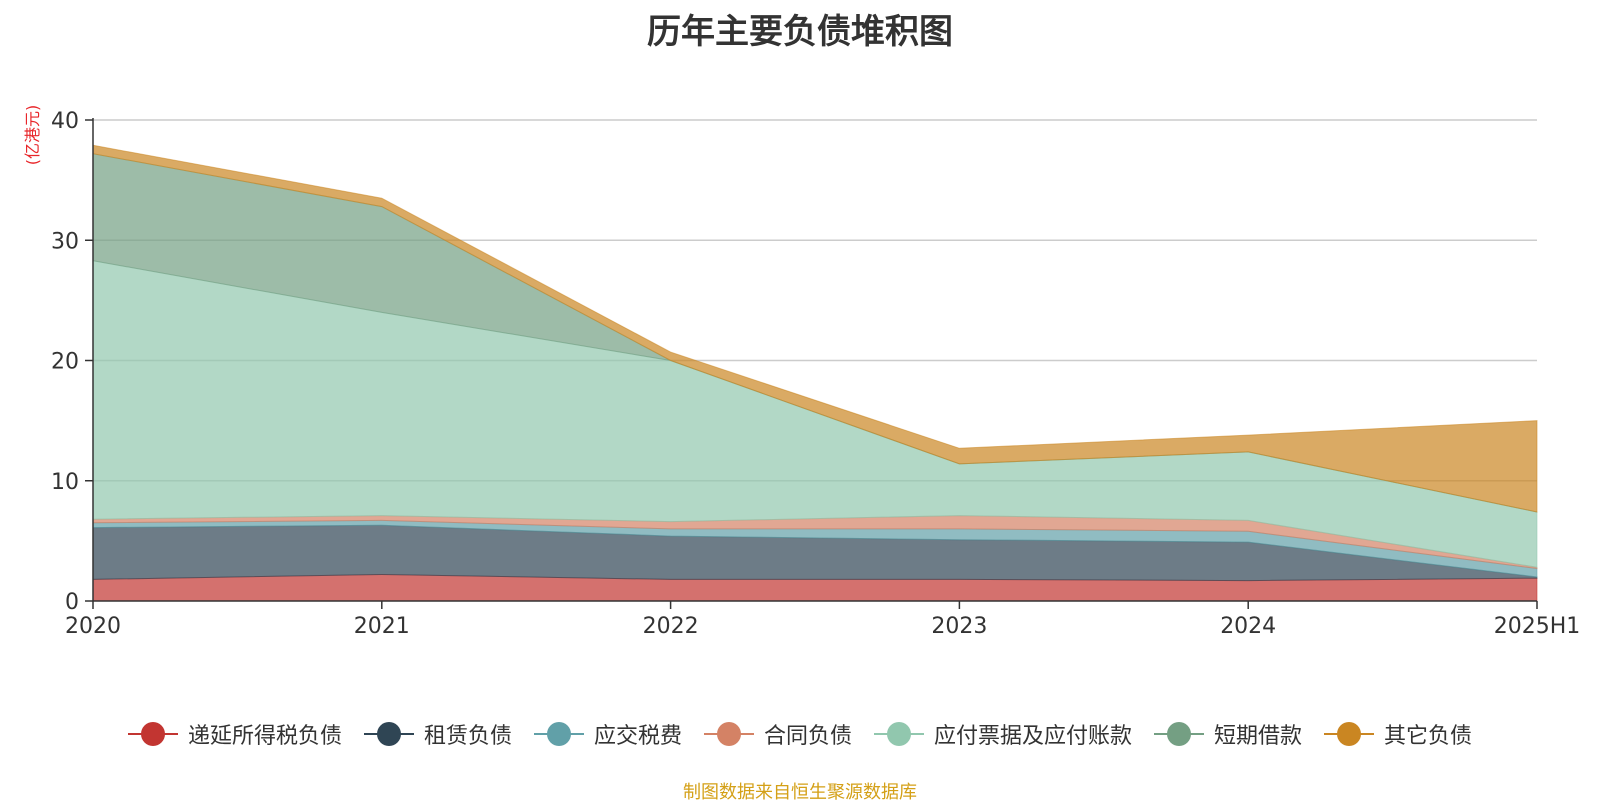 This screenshot has height=804, width=1600. Describe the element at coordinates (467, 736) in the screenshot. I see `legend-label: 租赁负债` at that location.